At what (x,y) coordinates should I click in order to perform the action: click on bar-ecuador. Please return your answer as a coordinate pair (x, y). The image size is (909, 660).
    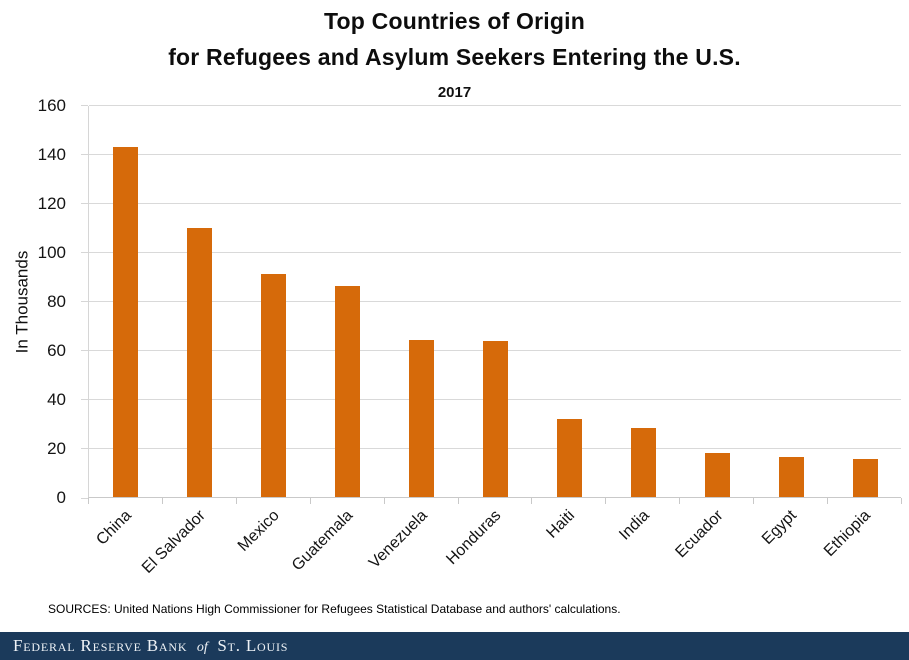
    Looking at the image, I should click on (717, 474).